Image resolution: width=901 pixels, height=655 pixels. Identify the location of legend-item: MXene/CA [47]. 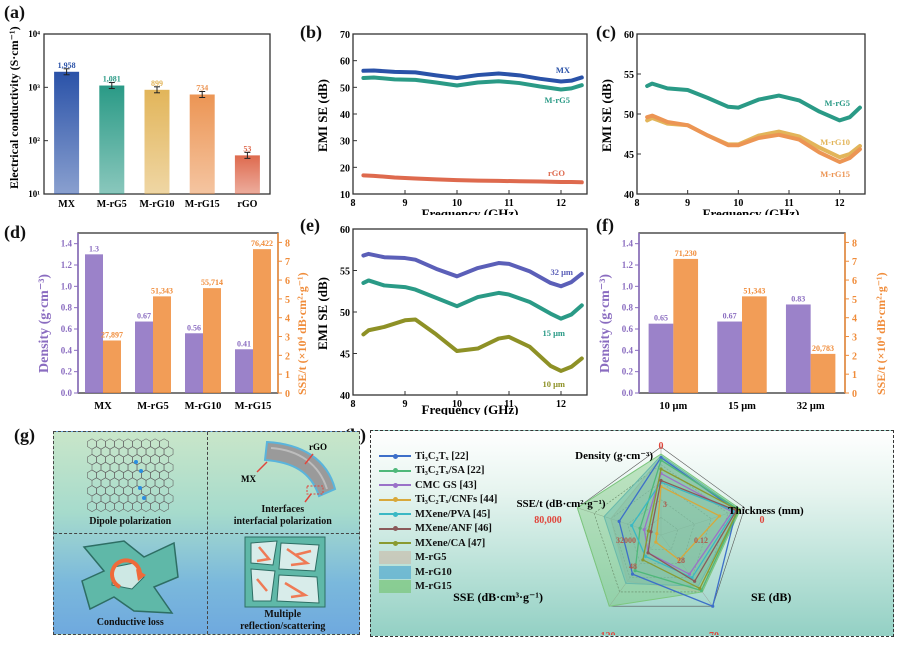
(438, 543).